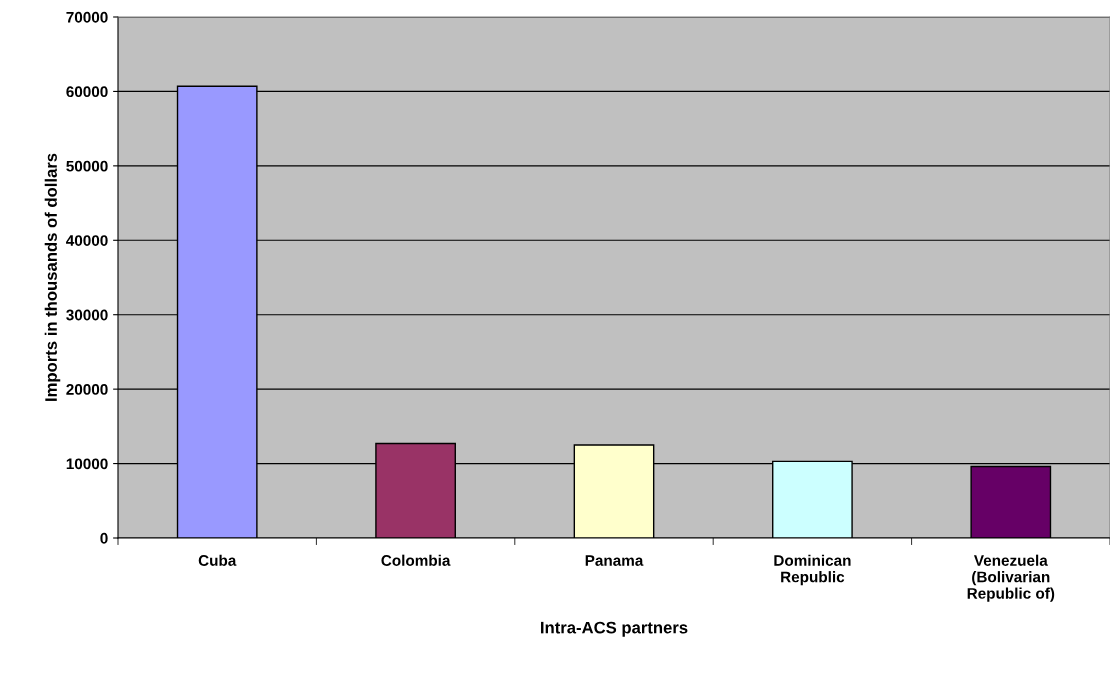 The height and width of the screenshot is (673, 1110). Describe the element at coordinates (217, 560) in the screenshot. I see `x-tick-label: Cuba` at that location.